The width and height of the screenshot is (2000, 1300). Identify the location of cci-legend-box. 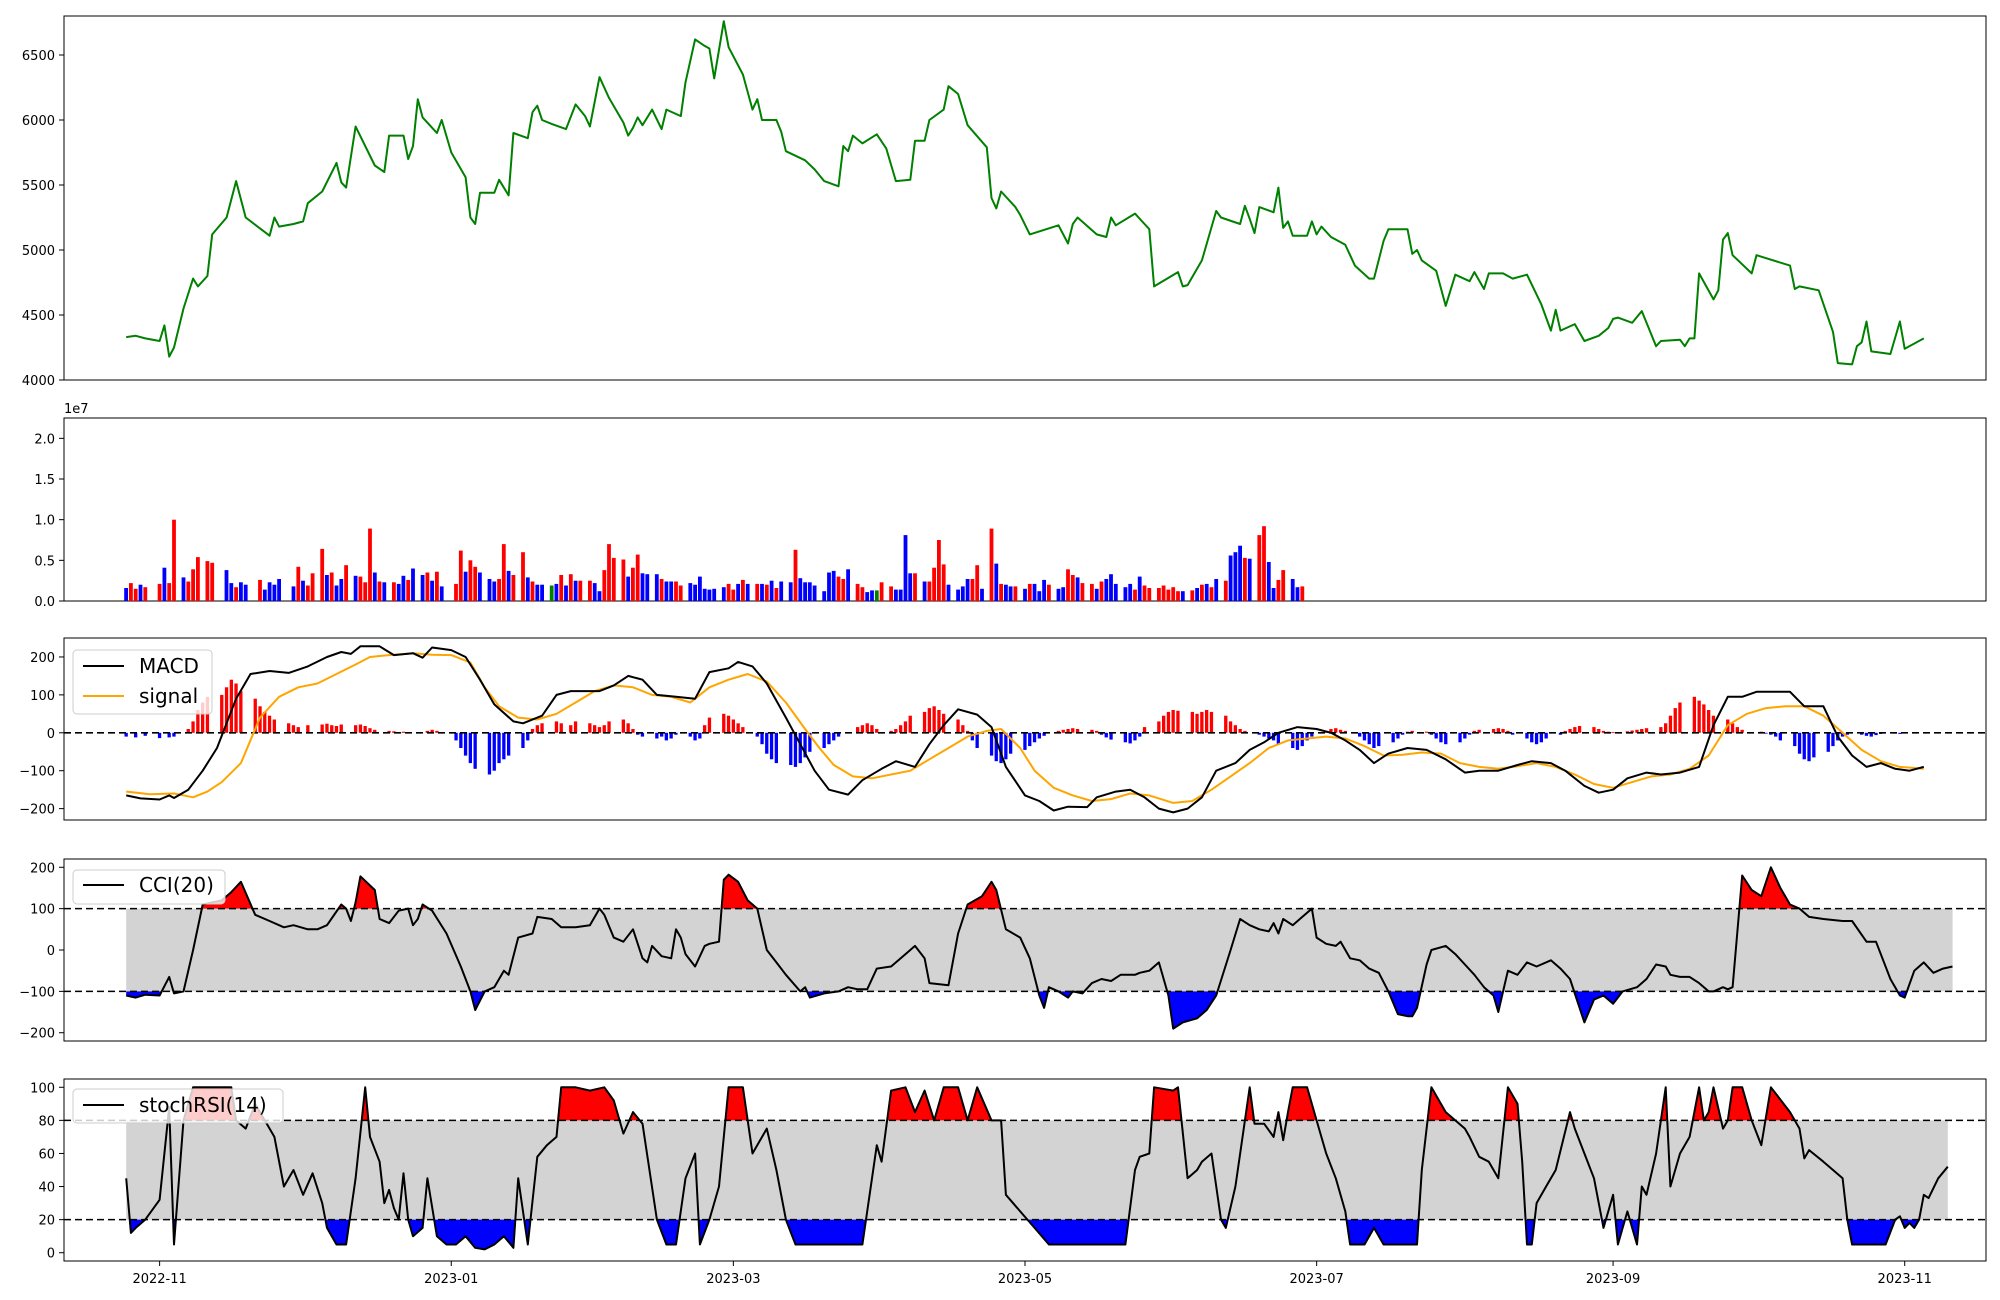
(149, 887).